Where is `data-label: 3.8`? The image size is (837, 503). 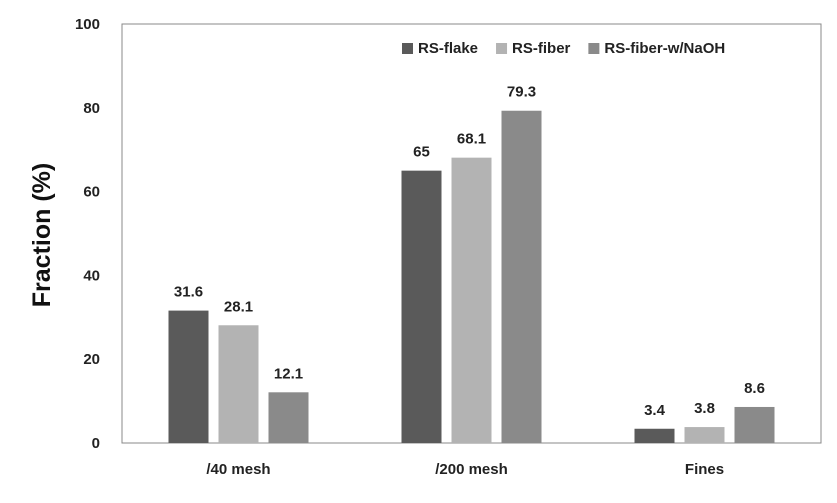 data-label: 3.8 is located at coordinates (704, 408).